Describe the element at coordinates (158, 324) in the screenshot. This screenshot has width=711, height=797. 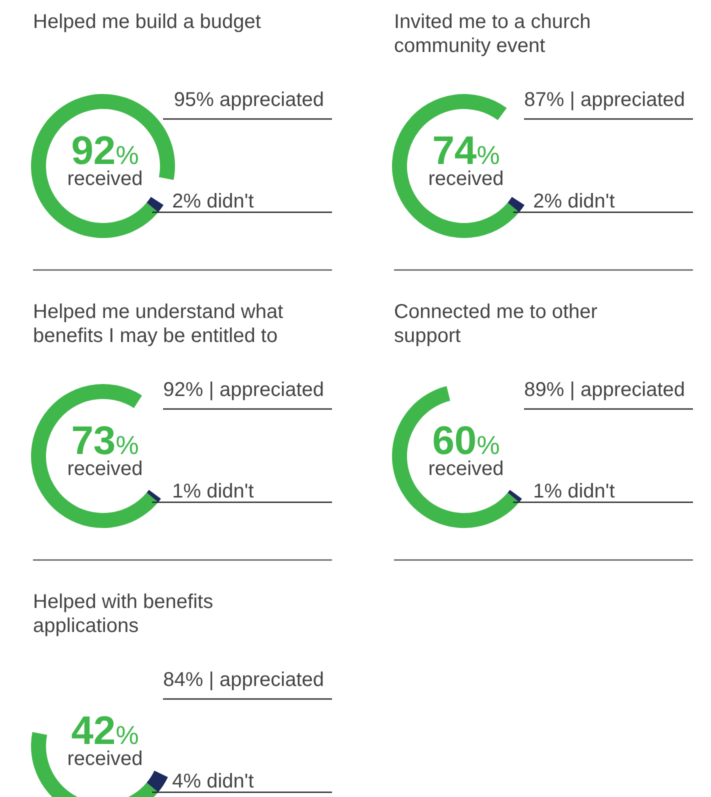
I see `chart-title: Helped me understand what benefits I may be entitled to` at that location.